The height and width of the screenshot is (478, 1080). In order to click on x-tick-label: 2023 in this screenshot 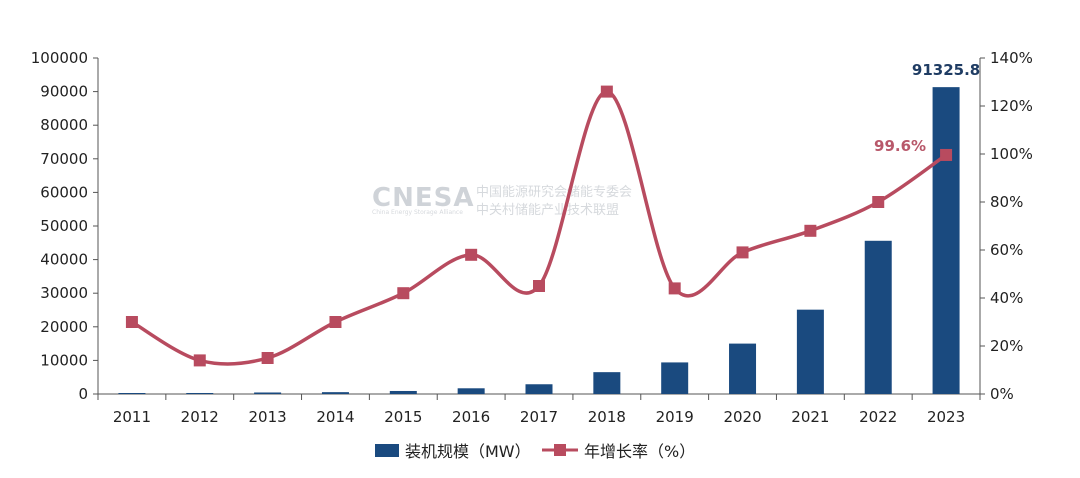, I will do `click(946, 417)`.